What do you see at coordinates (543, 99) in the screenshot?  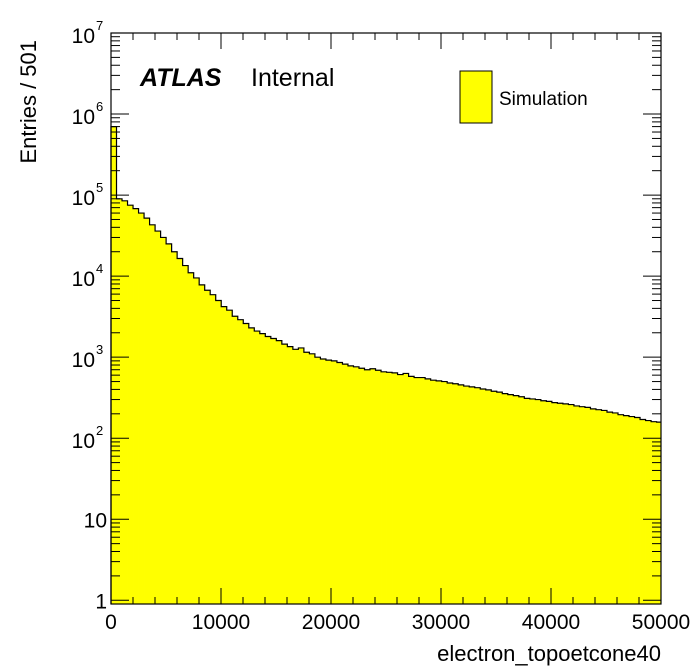 I see `legend-entry-label: Simulation` at bounding box center [543, 99].